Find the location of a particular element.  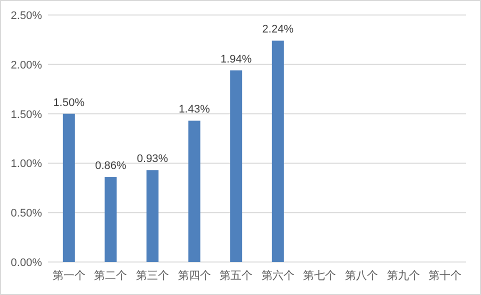

y-tick-label: 2.50% is located at coordinates (26, 16).